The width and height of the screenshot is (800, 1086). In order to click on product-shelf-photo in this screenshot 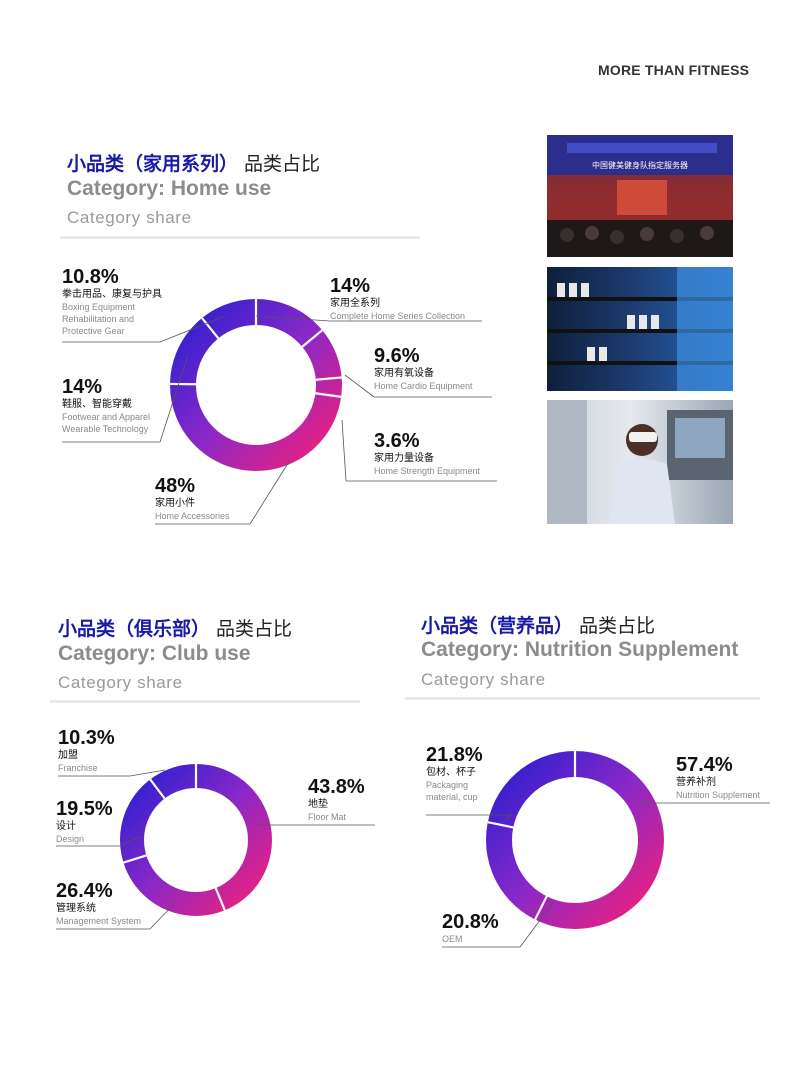, I will do `click(640, 329)`.